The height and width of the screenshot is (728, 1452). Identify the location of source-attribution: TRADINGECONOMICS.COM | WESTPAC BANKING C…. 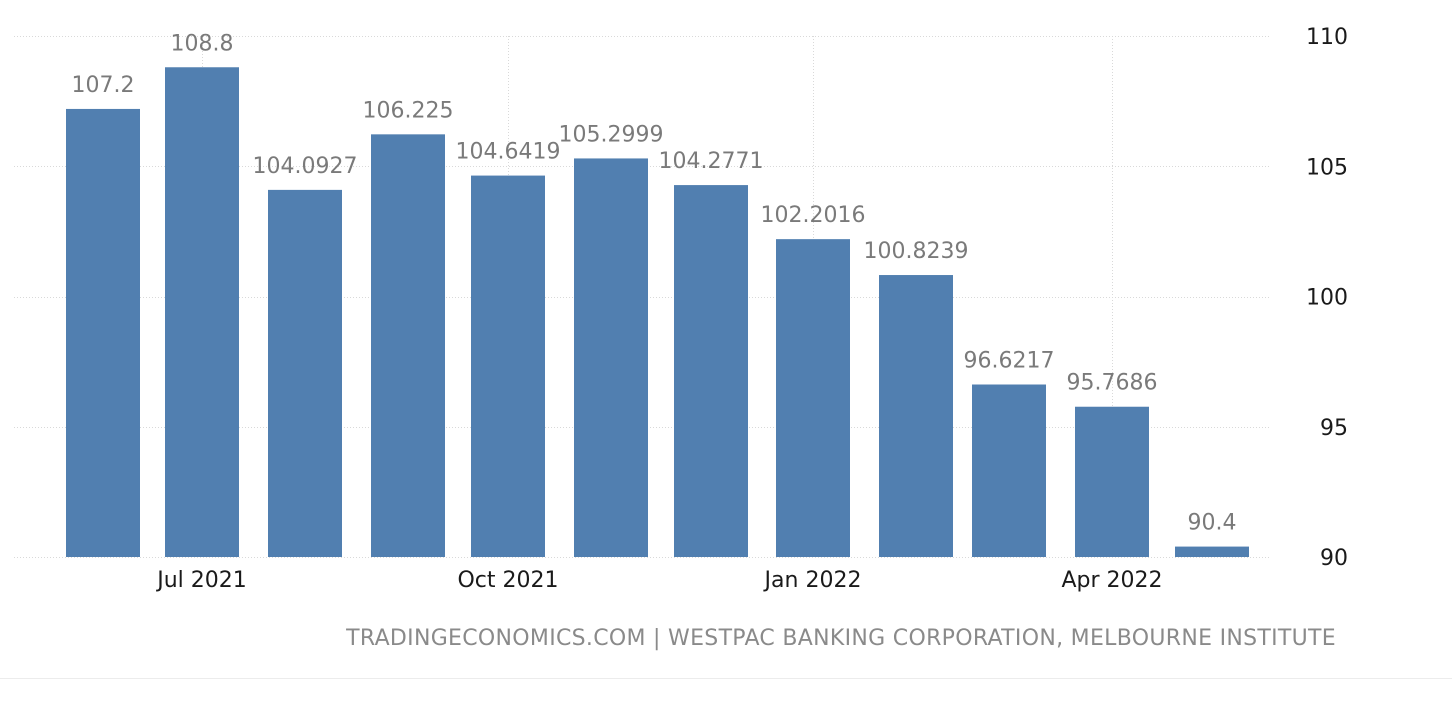
(841, 638).